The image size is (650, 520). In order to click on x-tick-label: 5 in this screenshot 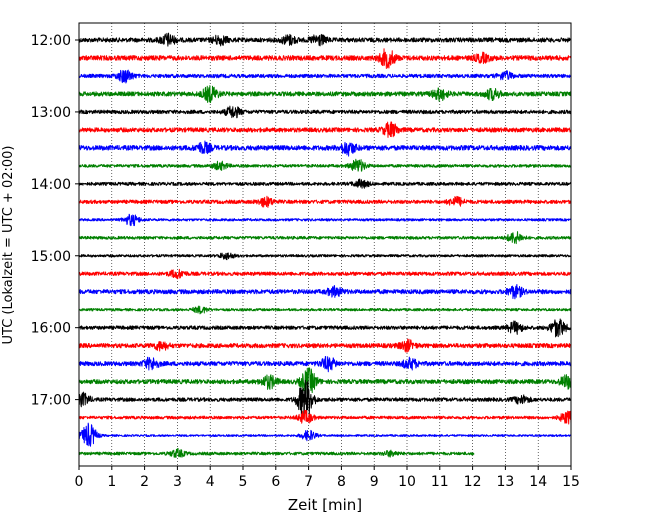, I will do `click(243, 482)`.